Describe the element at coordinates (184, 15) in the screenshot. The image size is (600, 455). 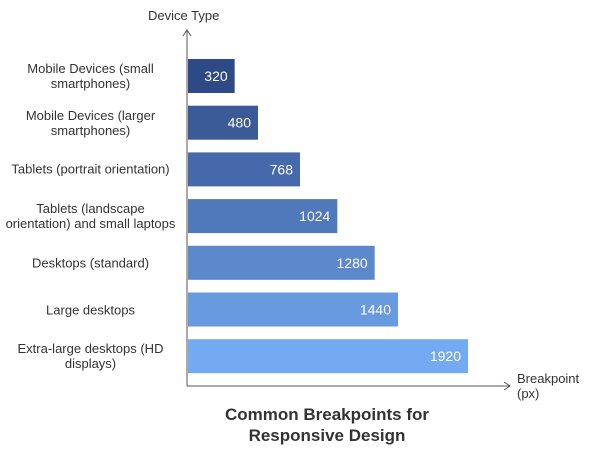
I see `y-axis-label: Device Type` at that location.